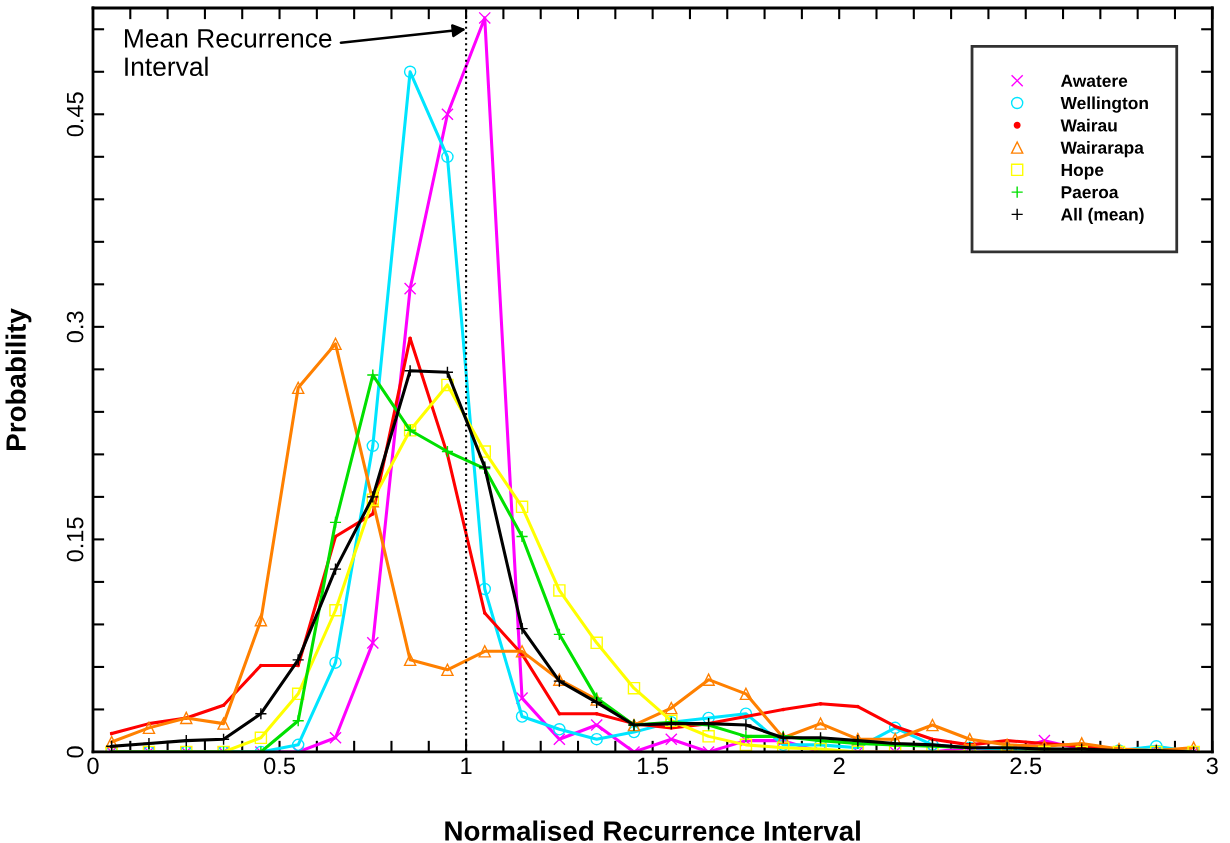  What do you see at coordinates (1212, 766) in the screenshot?
I see `x-tick-label: 3` at bounding box center [1212, 766].